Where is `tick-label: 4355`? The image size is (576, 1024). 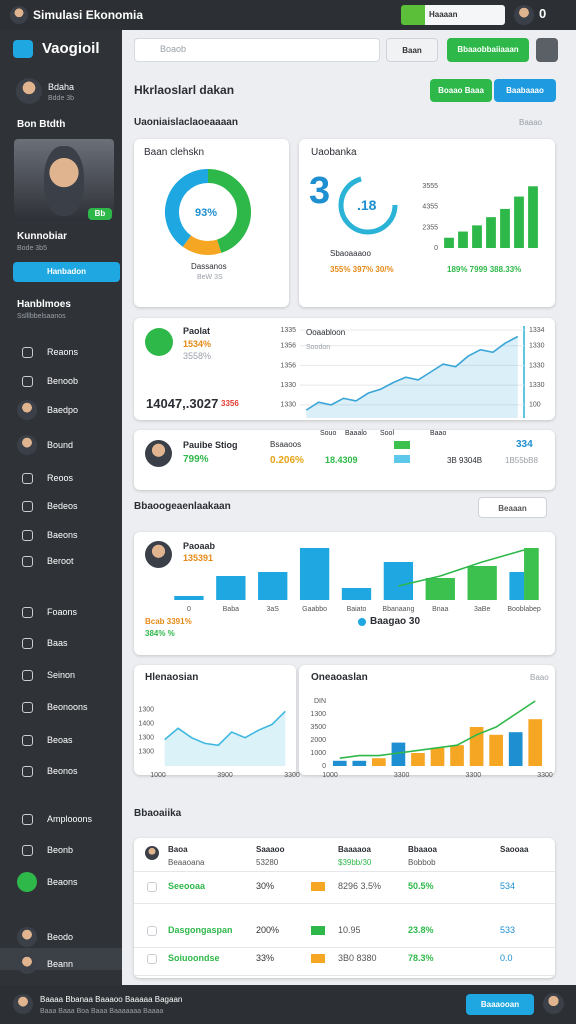 tick-label: 4355 is located at coordinates (430, 207).